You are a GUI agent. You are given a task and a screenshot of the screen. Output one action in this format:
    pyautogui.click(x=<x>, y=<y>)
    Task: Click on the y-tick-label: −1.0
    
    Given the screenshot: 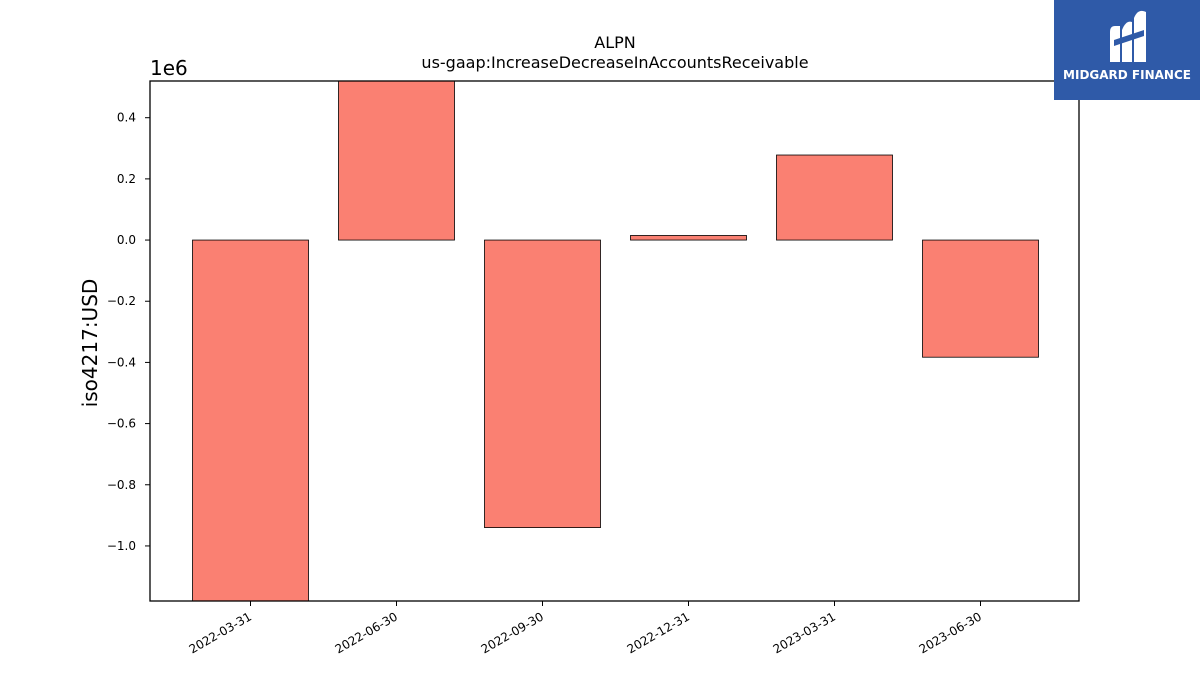 What is the action you would take?
    pyautogui.click(x=121, y=546)
    